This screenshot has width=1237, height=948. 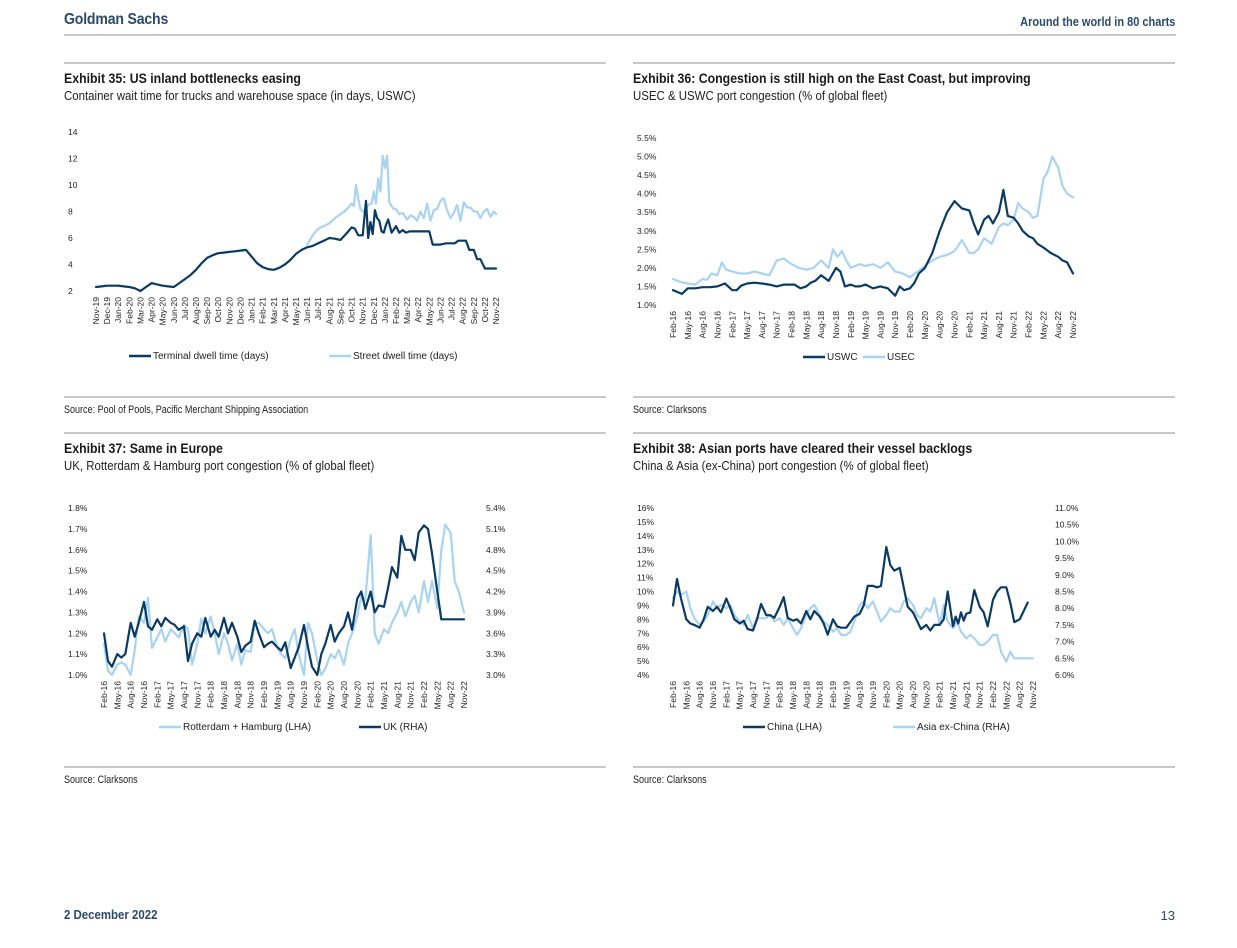 I want to click on y-tick-label: 5%, so click(x=643, y=661).